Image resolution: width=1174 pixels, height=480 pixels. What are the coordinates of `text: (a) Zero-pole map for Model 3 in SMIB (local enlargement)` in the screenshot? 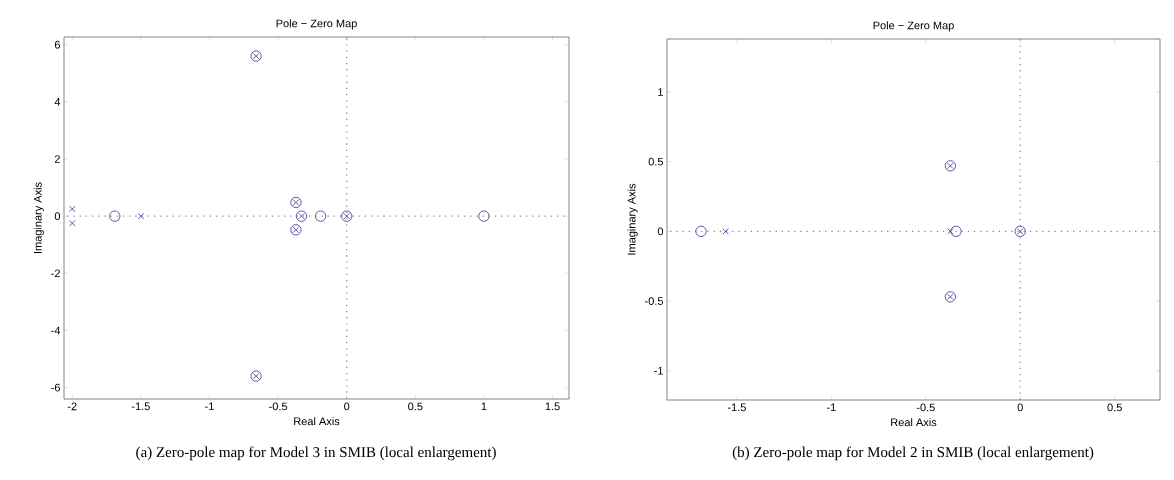 It's located at (316, 453).